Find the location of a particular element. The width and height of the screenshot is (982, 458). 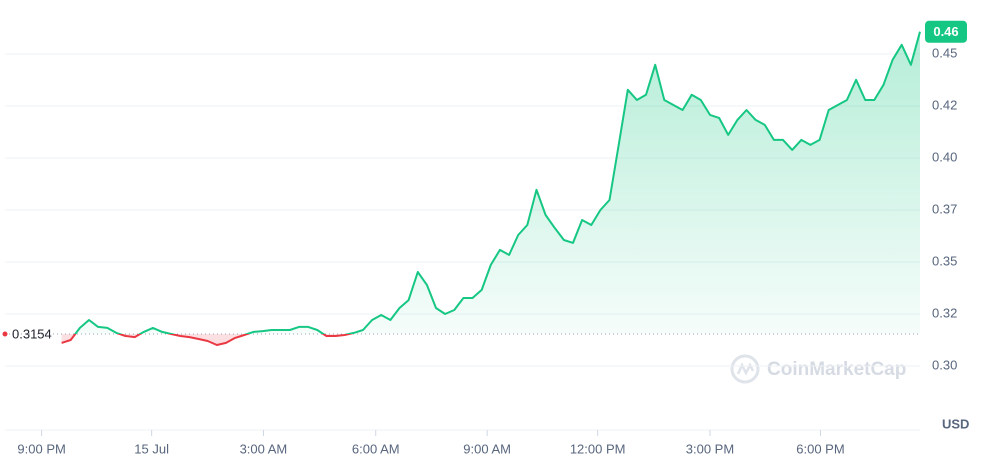

y-tick-label: 0.45 is located at coordinates (944, 52).